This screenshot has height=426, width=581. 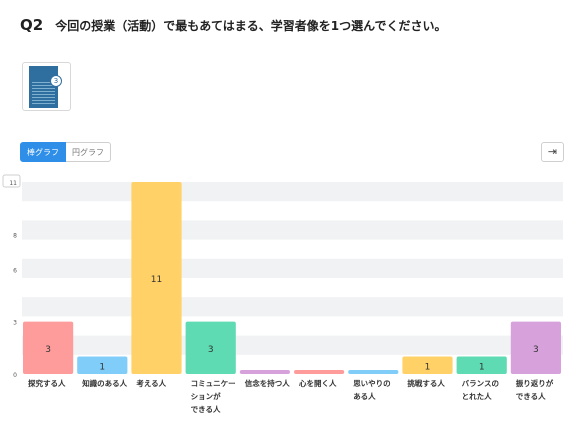 What do you see at coordinates (213, 383) in the screenshot?
I see `x-category-label: コミュニケー` at bounding box center [213, 383].